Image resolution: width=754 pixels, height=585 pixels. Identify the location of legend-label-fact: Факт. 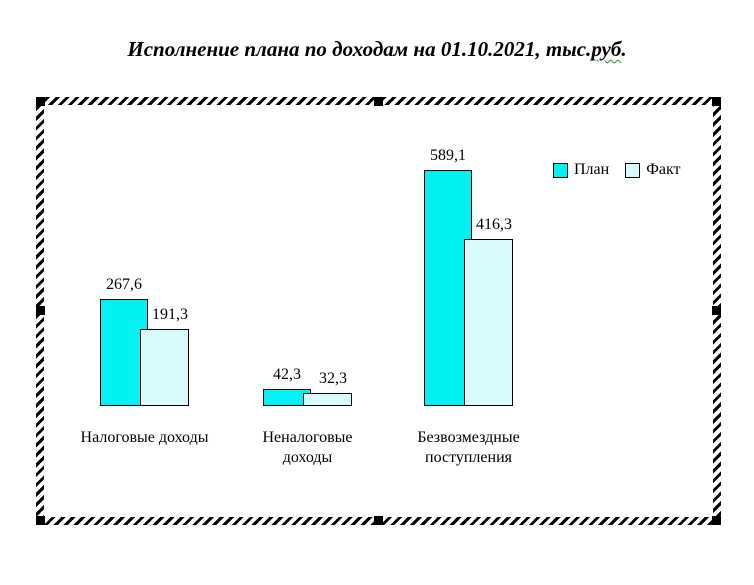
(663, 169).